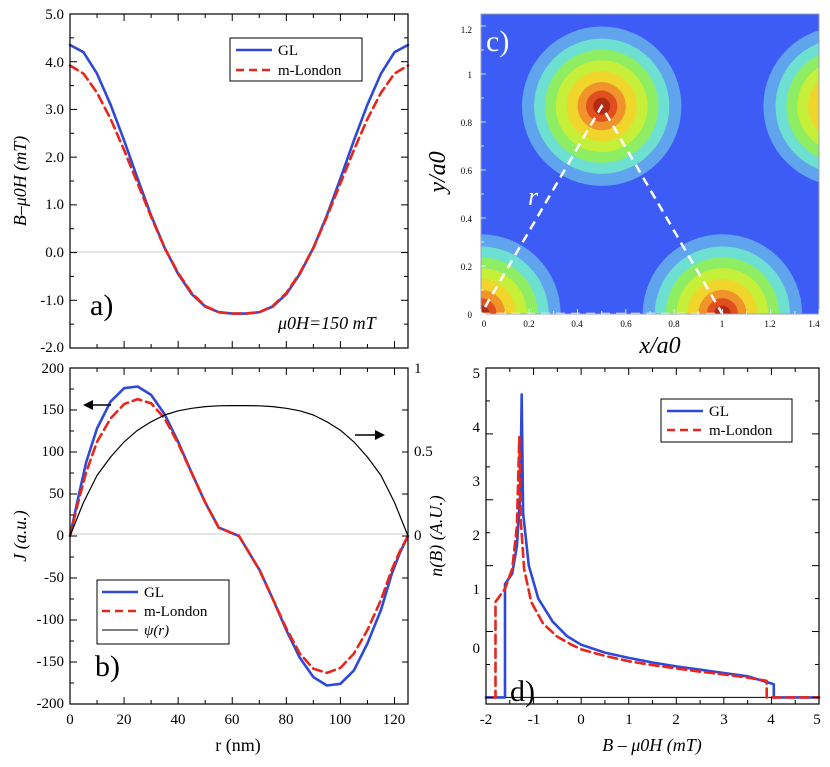  Describe the element at coordinates (239, 471) in the screenshot. I see `series-line--r` at that location.